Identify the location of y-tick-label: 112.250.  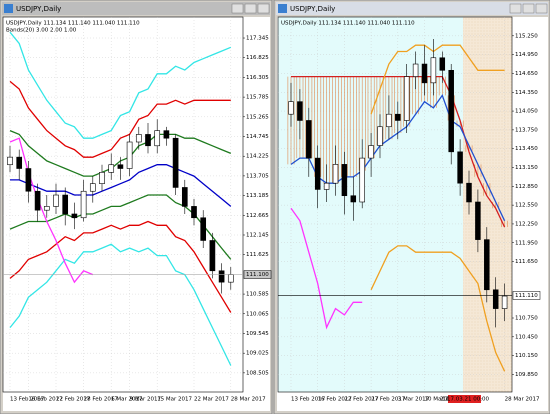
(526, 224).